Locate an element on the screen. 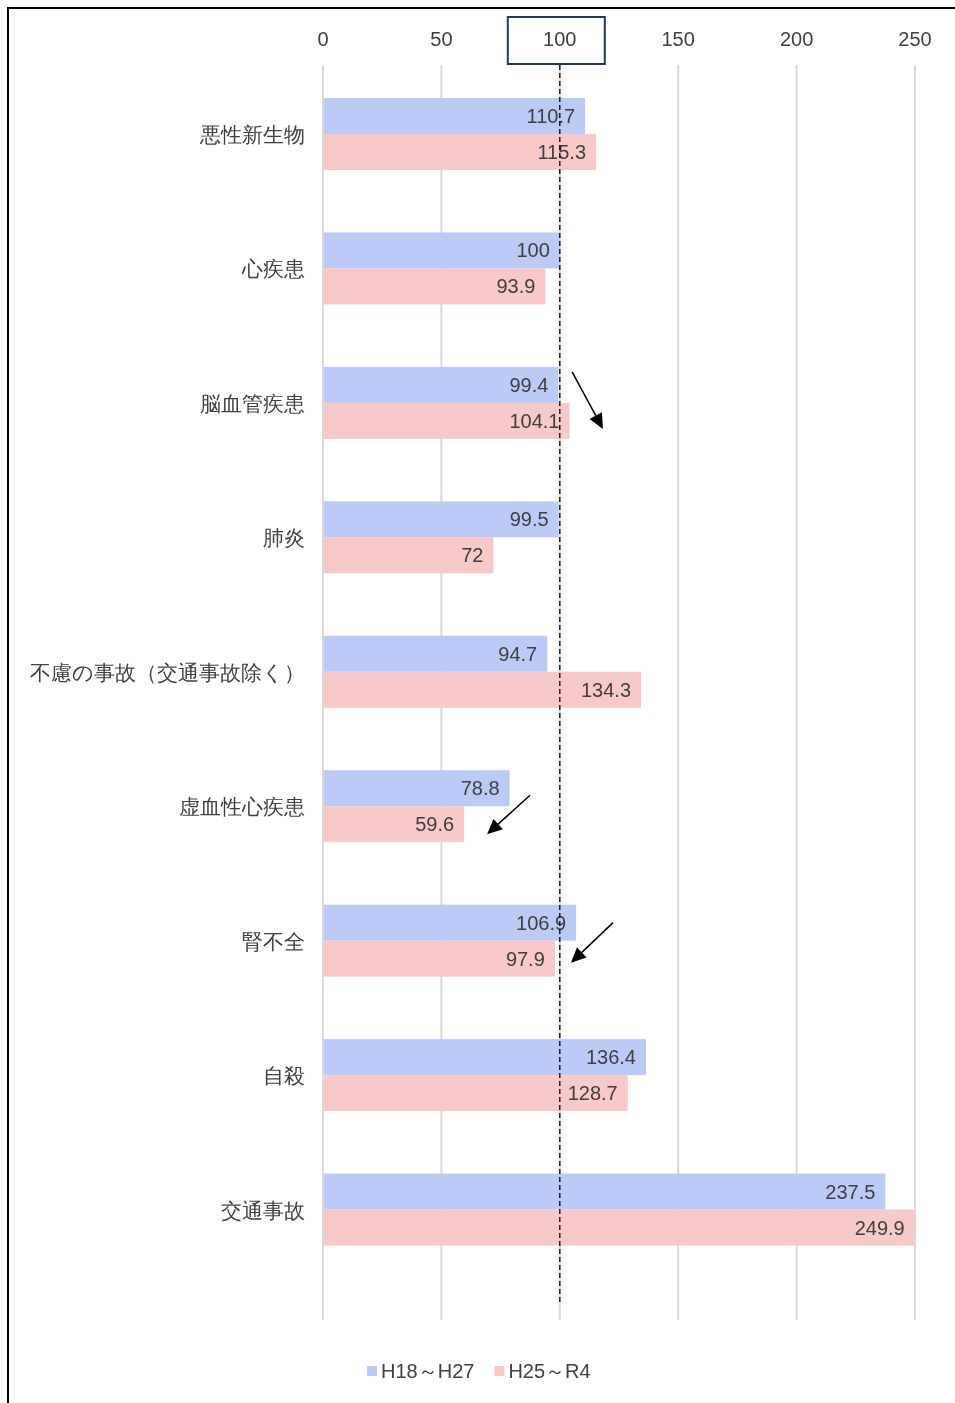 This screenshot has width=955, height=1403. y-tick-label: 心疾患 is located at coordinates (273, 269).